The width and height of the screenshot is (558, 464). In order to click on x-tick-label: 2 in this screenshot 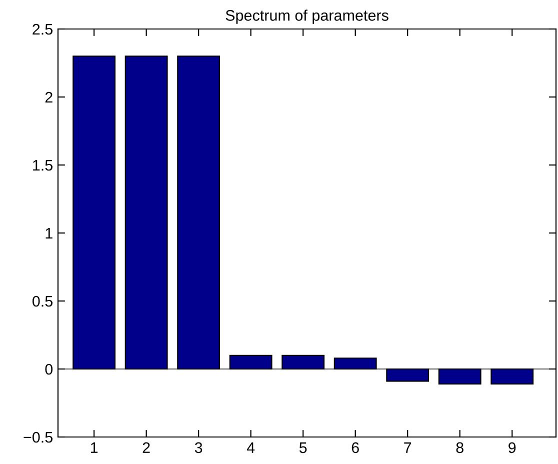, I will do `click(146, 447)`.